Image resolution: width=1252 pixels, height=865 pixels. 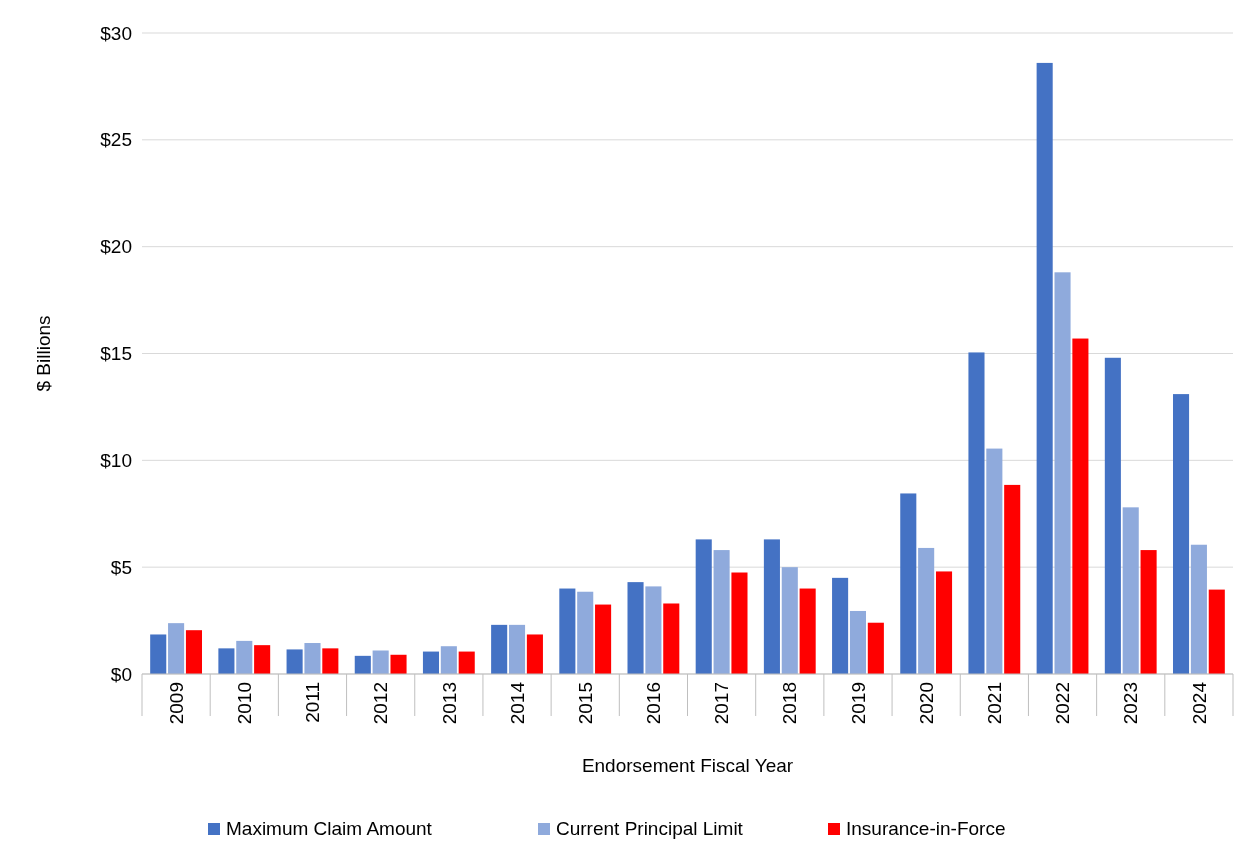 What do you see at coordinates (176, 703) in the screenshot?
I see `x-tick-label: 2009` at bounding box center [176, 703].